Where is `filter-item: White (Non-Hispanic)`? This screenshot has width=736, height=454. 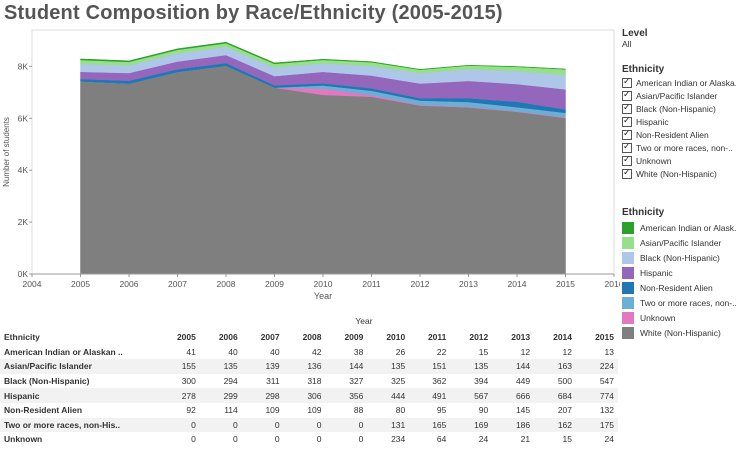 filter-item: White (Non-Hispanic) is located at coordinates (679, 173).